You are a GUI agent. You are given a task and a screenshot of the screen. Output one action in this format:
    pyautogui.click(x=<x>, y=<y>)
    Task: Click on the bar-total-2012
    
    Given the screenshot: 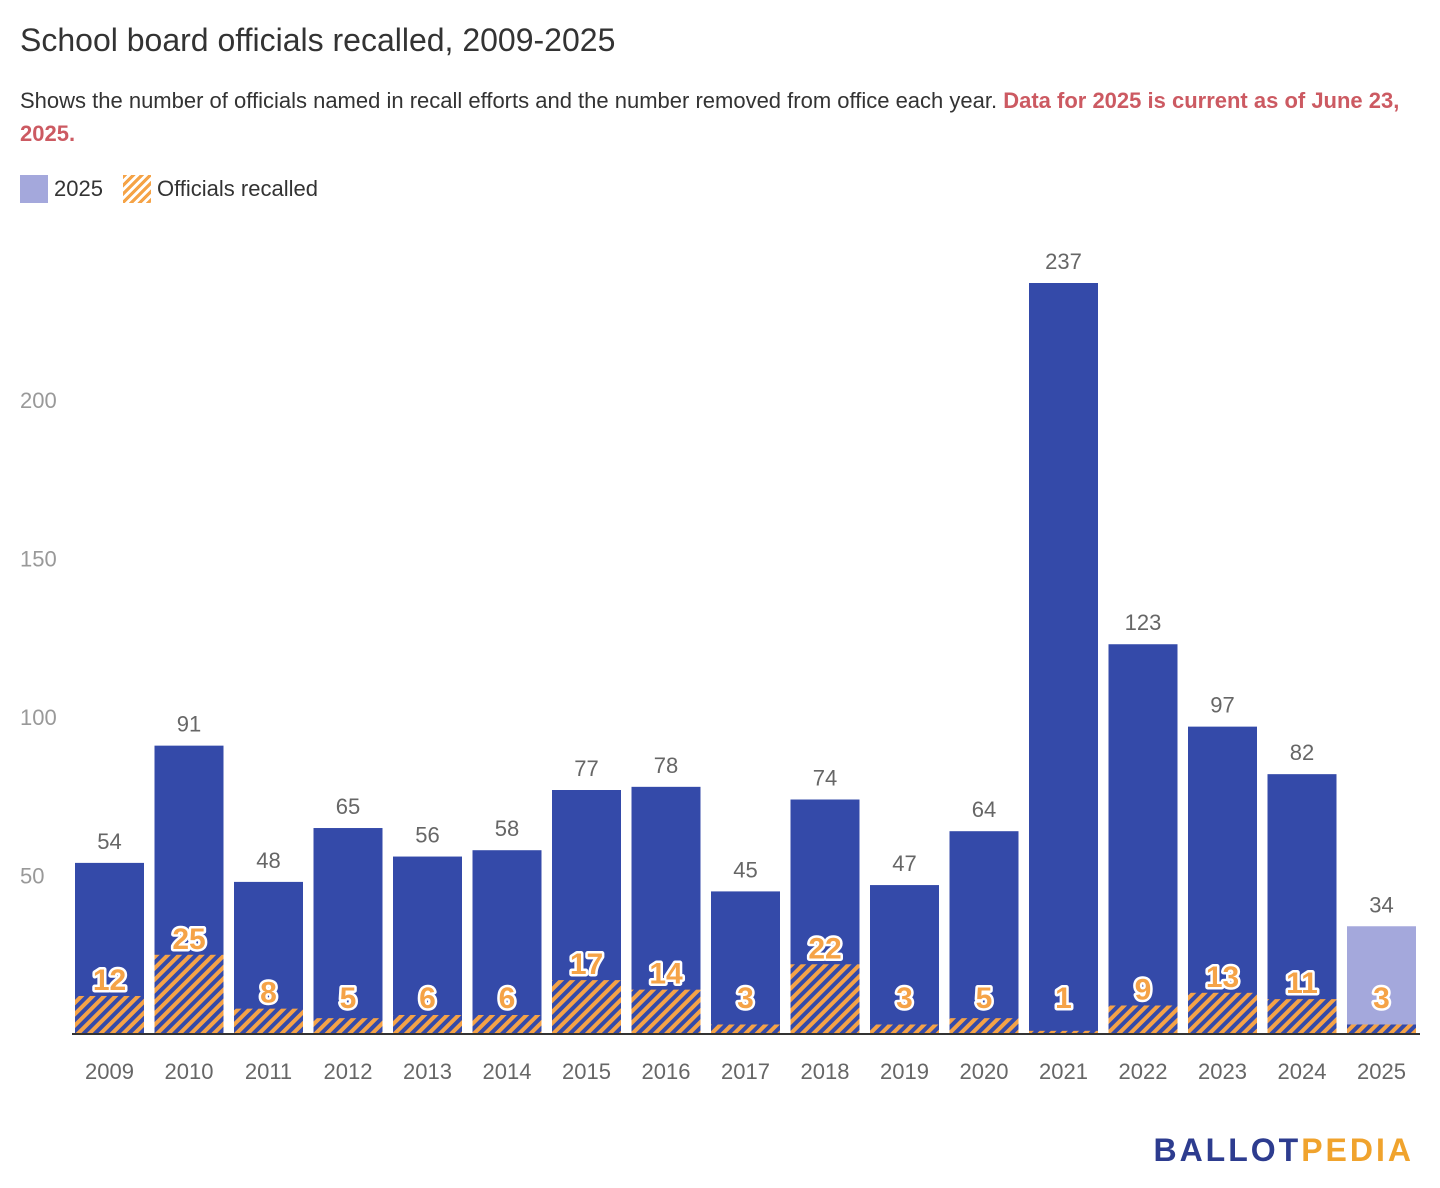 What is the action you would take?
    pyautogui.click(x=348, y=931)
    